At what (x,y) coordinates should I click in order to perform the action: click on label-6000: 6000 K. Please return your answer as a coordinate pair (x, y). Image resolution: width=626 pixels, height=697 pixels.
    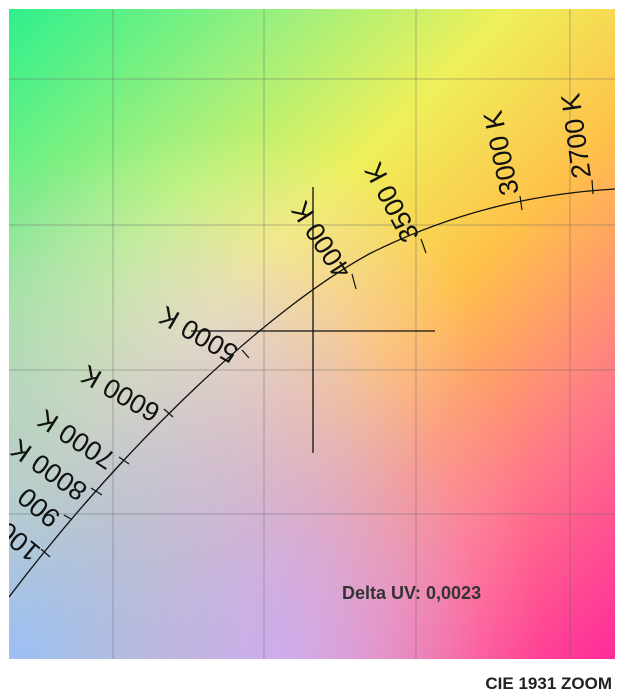
    Looking at the image, I should click on (120, 393).